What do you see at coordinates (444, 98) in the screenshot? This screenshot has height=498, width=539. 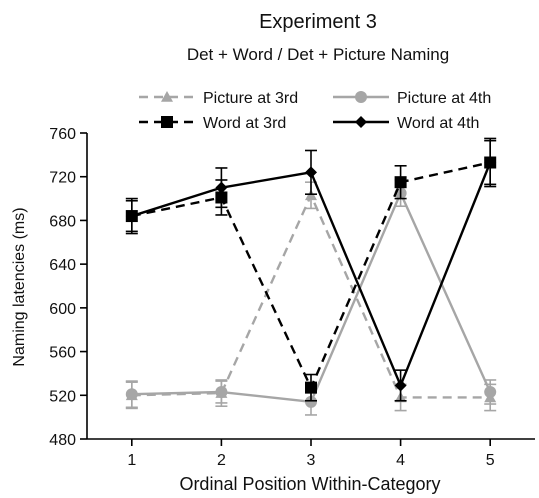 I see `legend-label: Picture at 4th` at bounding box center [444, 98].